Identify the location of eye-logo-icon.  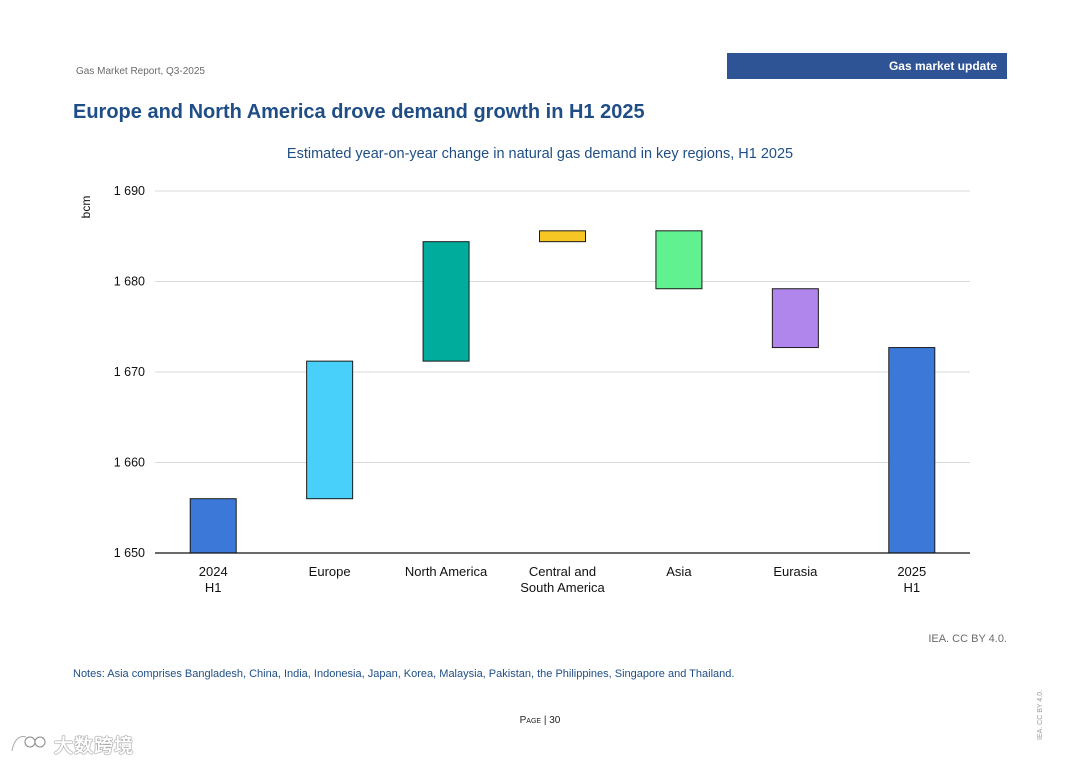
(28, 743).